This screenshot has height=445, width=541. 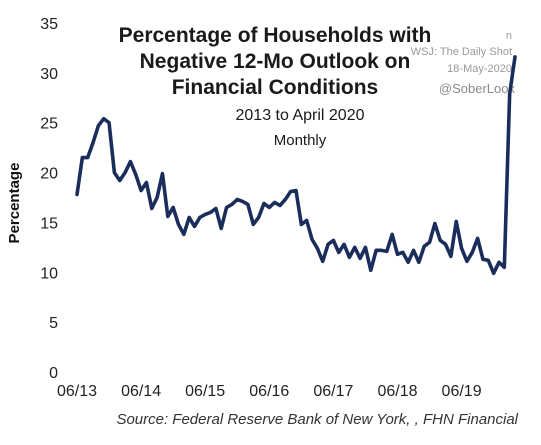 What do you see at coordinates (53, 323) in the screenshot?
I see `y-tick-label: 5` at bounding box center [53, 323].